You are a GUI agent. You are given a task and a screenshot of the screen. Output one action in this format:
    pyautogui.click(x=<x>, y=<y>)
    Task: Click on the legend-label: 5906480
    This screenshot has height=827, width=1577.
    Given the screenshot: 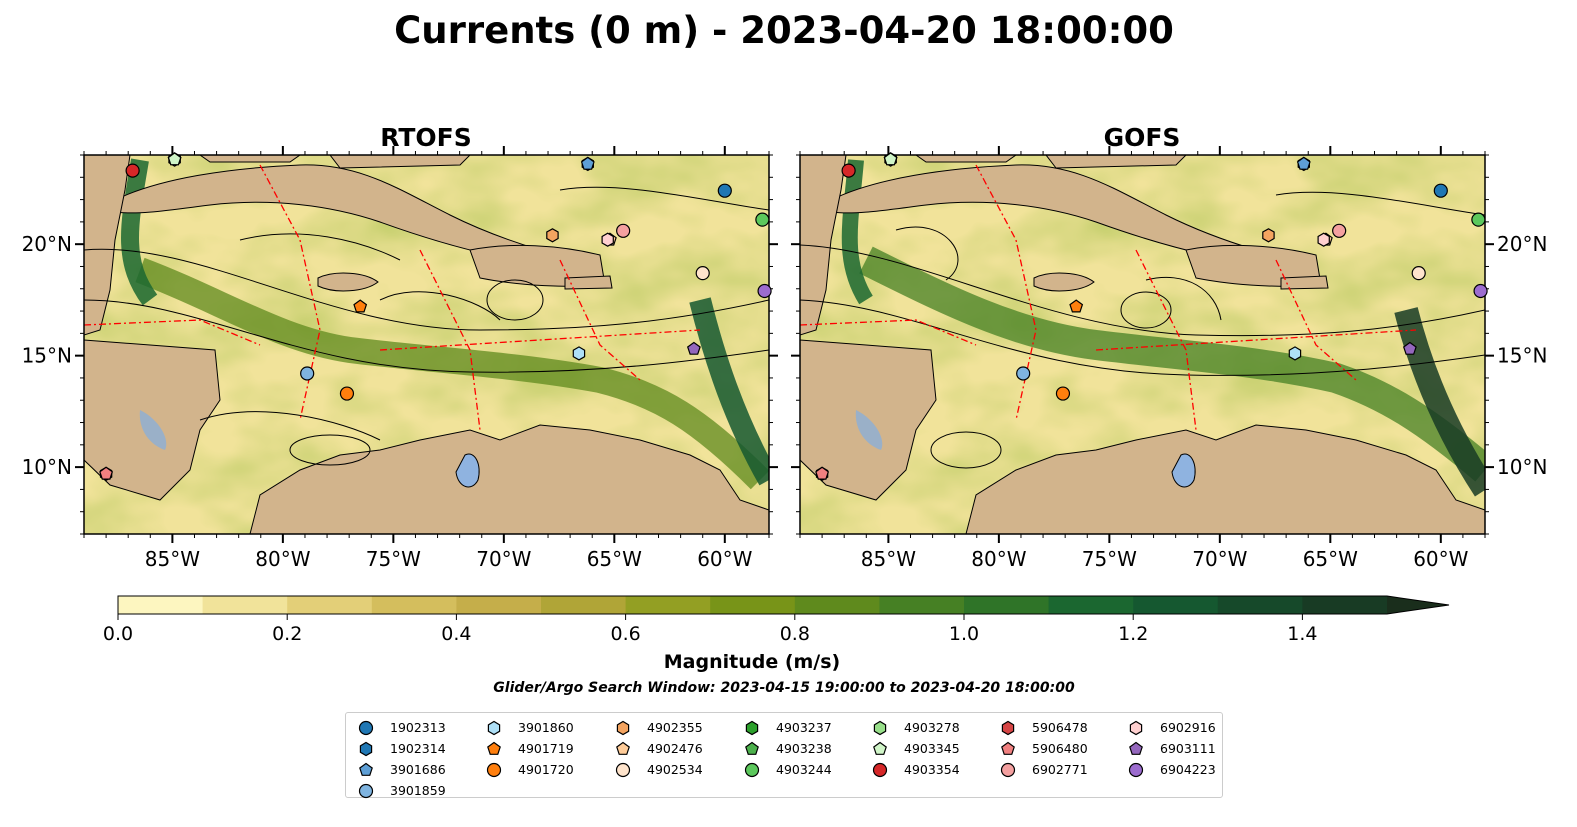 What is the action you would take?
    pyautogui.click(x=1060, y=748)
    